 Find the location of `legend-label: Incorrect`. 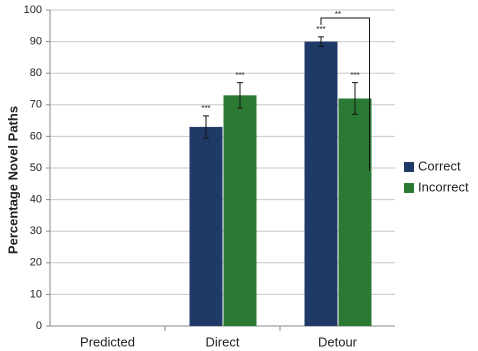

legend-label: Incorrect is located at coordinates (443, 186).